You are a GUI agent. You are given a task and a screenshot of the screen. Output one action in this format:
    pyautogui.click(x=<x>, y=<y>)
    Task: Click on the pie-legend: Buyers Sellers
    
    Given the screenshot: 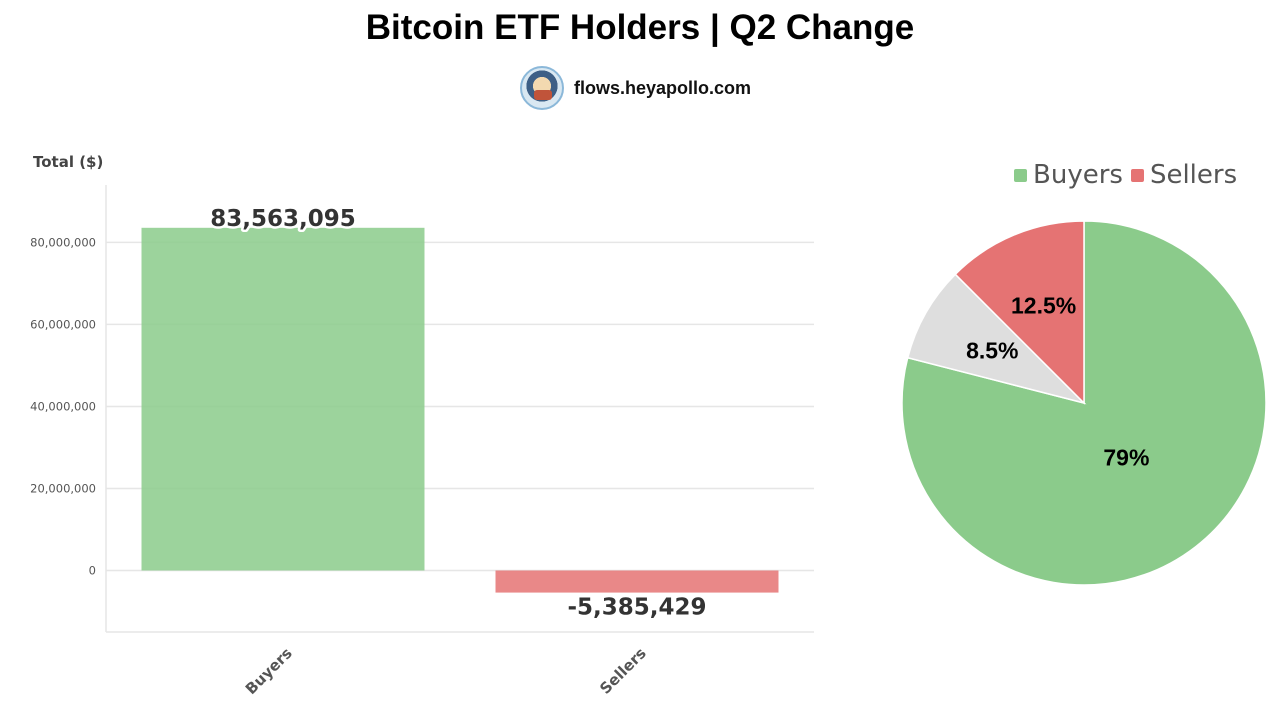 What is the action you would take?
    pyautogui.click(x=1129, y=175)
    